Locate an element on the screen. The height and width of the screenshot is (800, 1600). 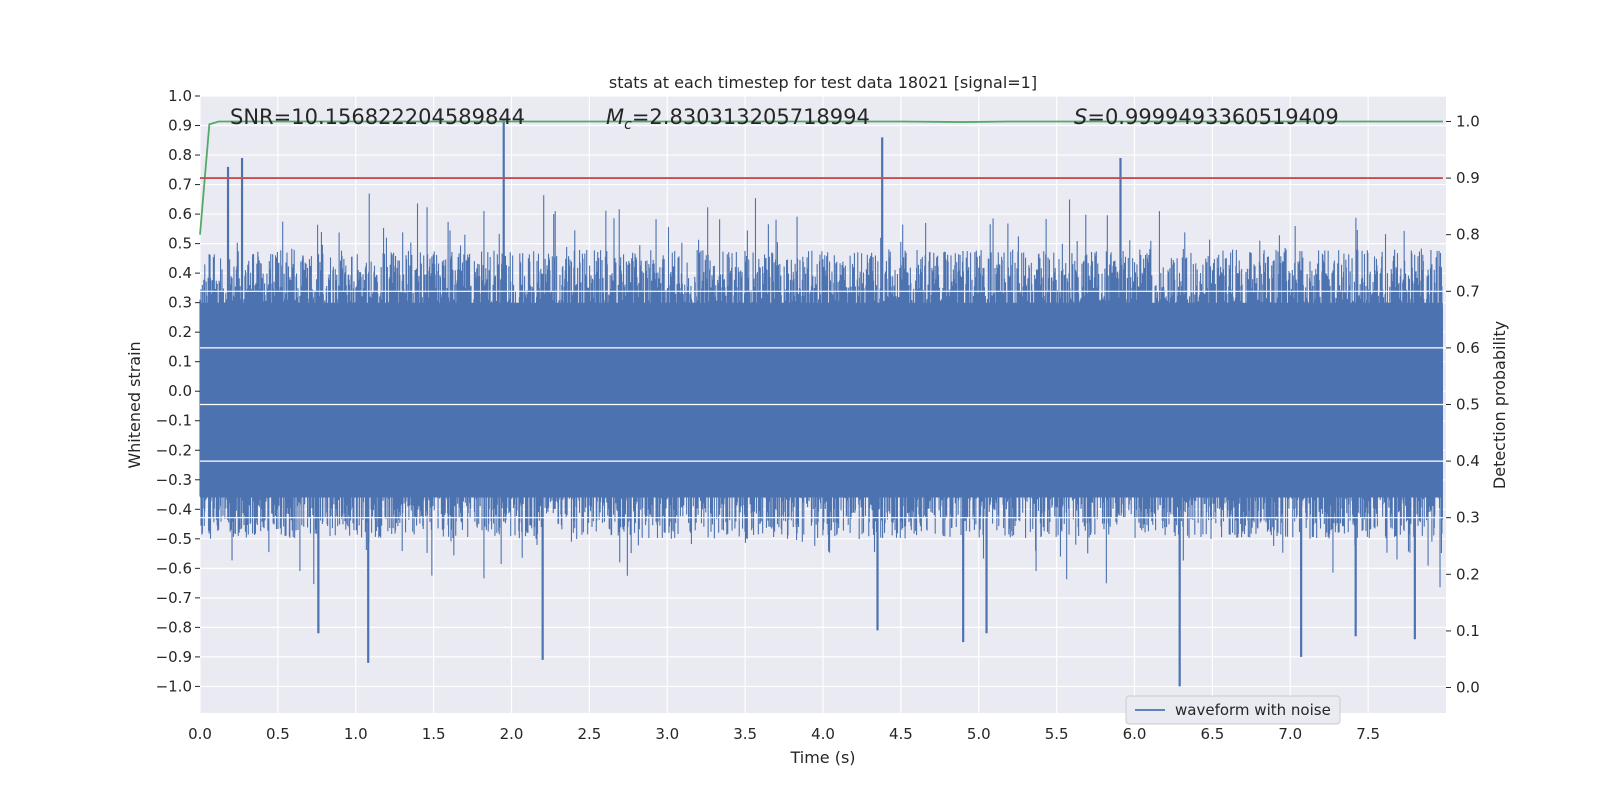
y-tick-label-2: 0.8 is located at coordinates (180, 155).